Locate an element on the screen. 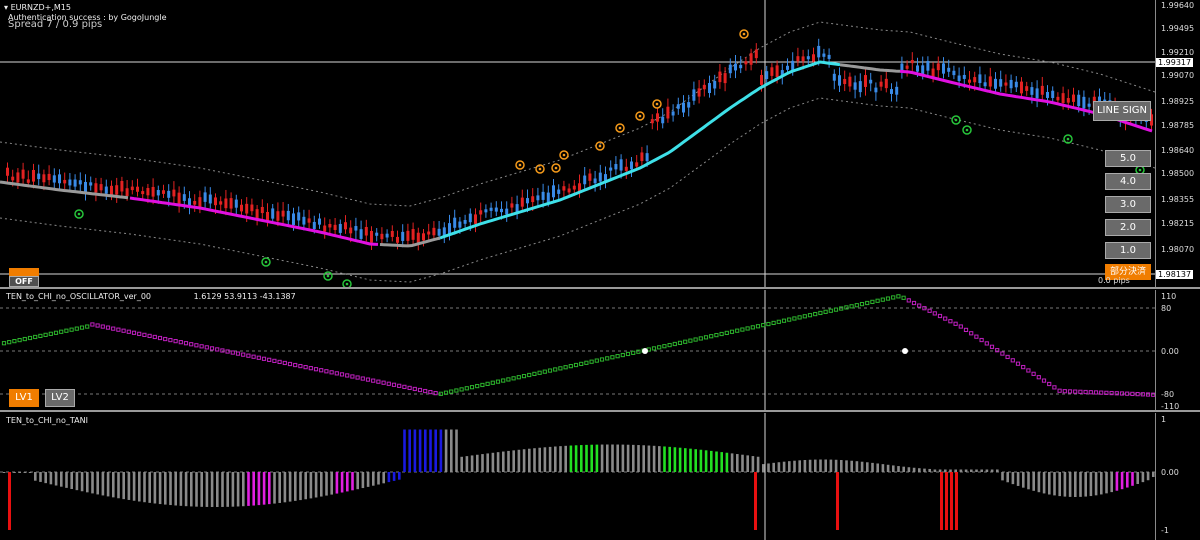 The image size is (1200, 540). oscillator-axis-tick-label: 110 is located at coordinates (1169, 296).